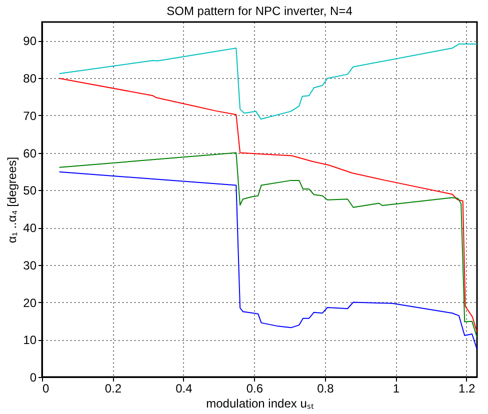 The image size is (488, 414). I want to click on x-tick-label: 0, so click(46, 389).